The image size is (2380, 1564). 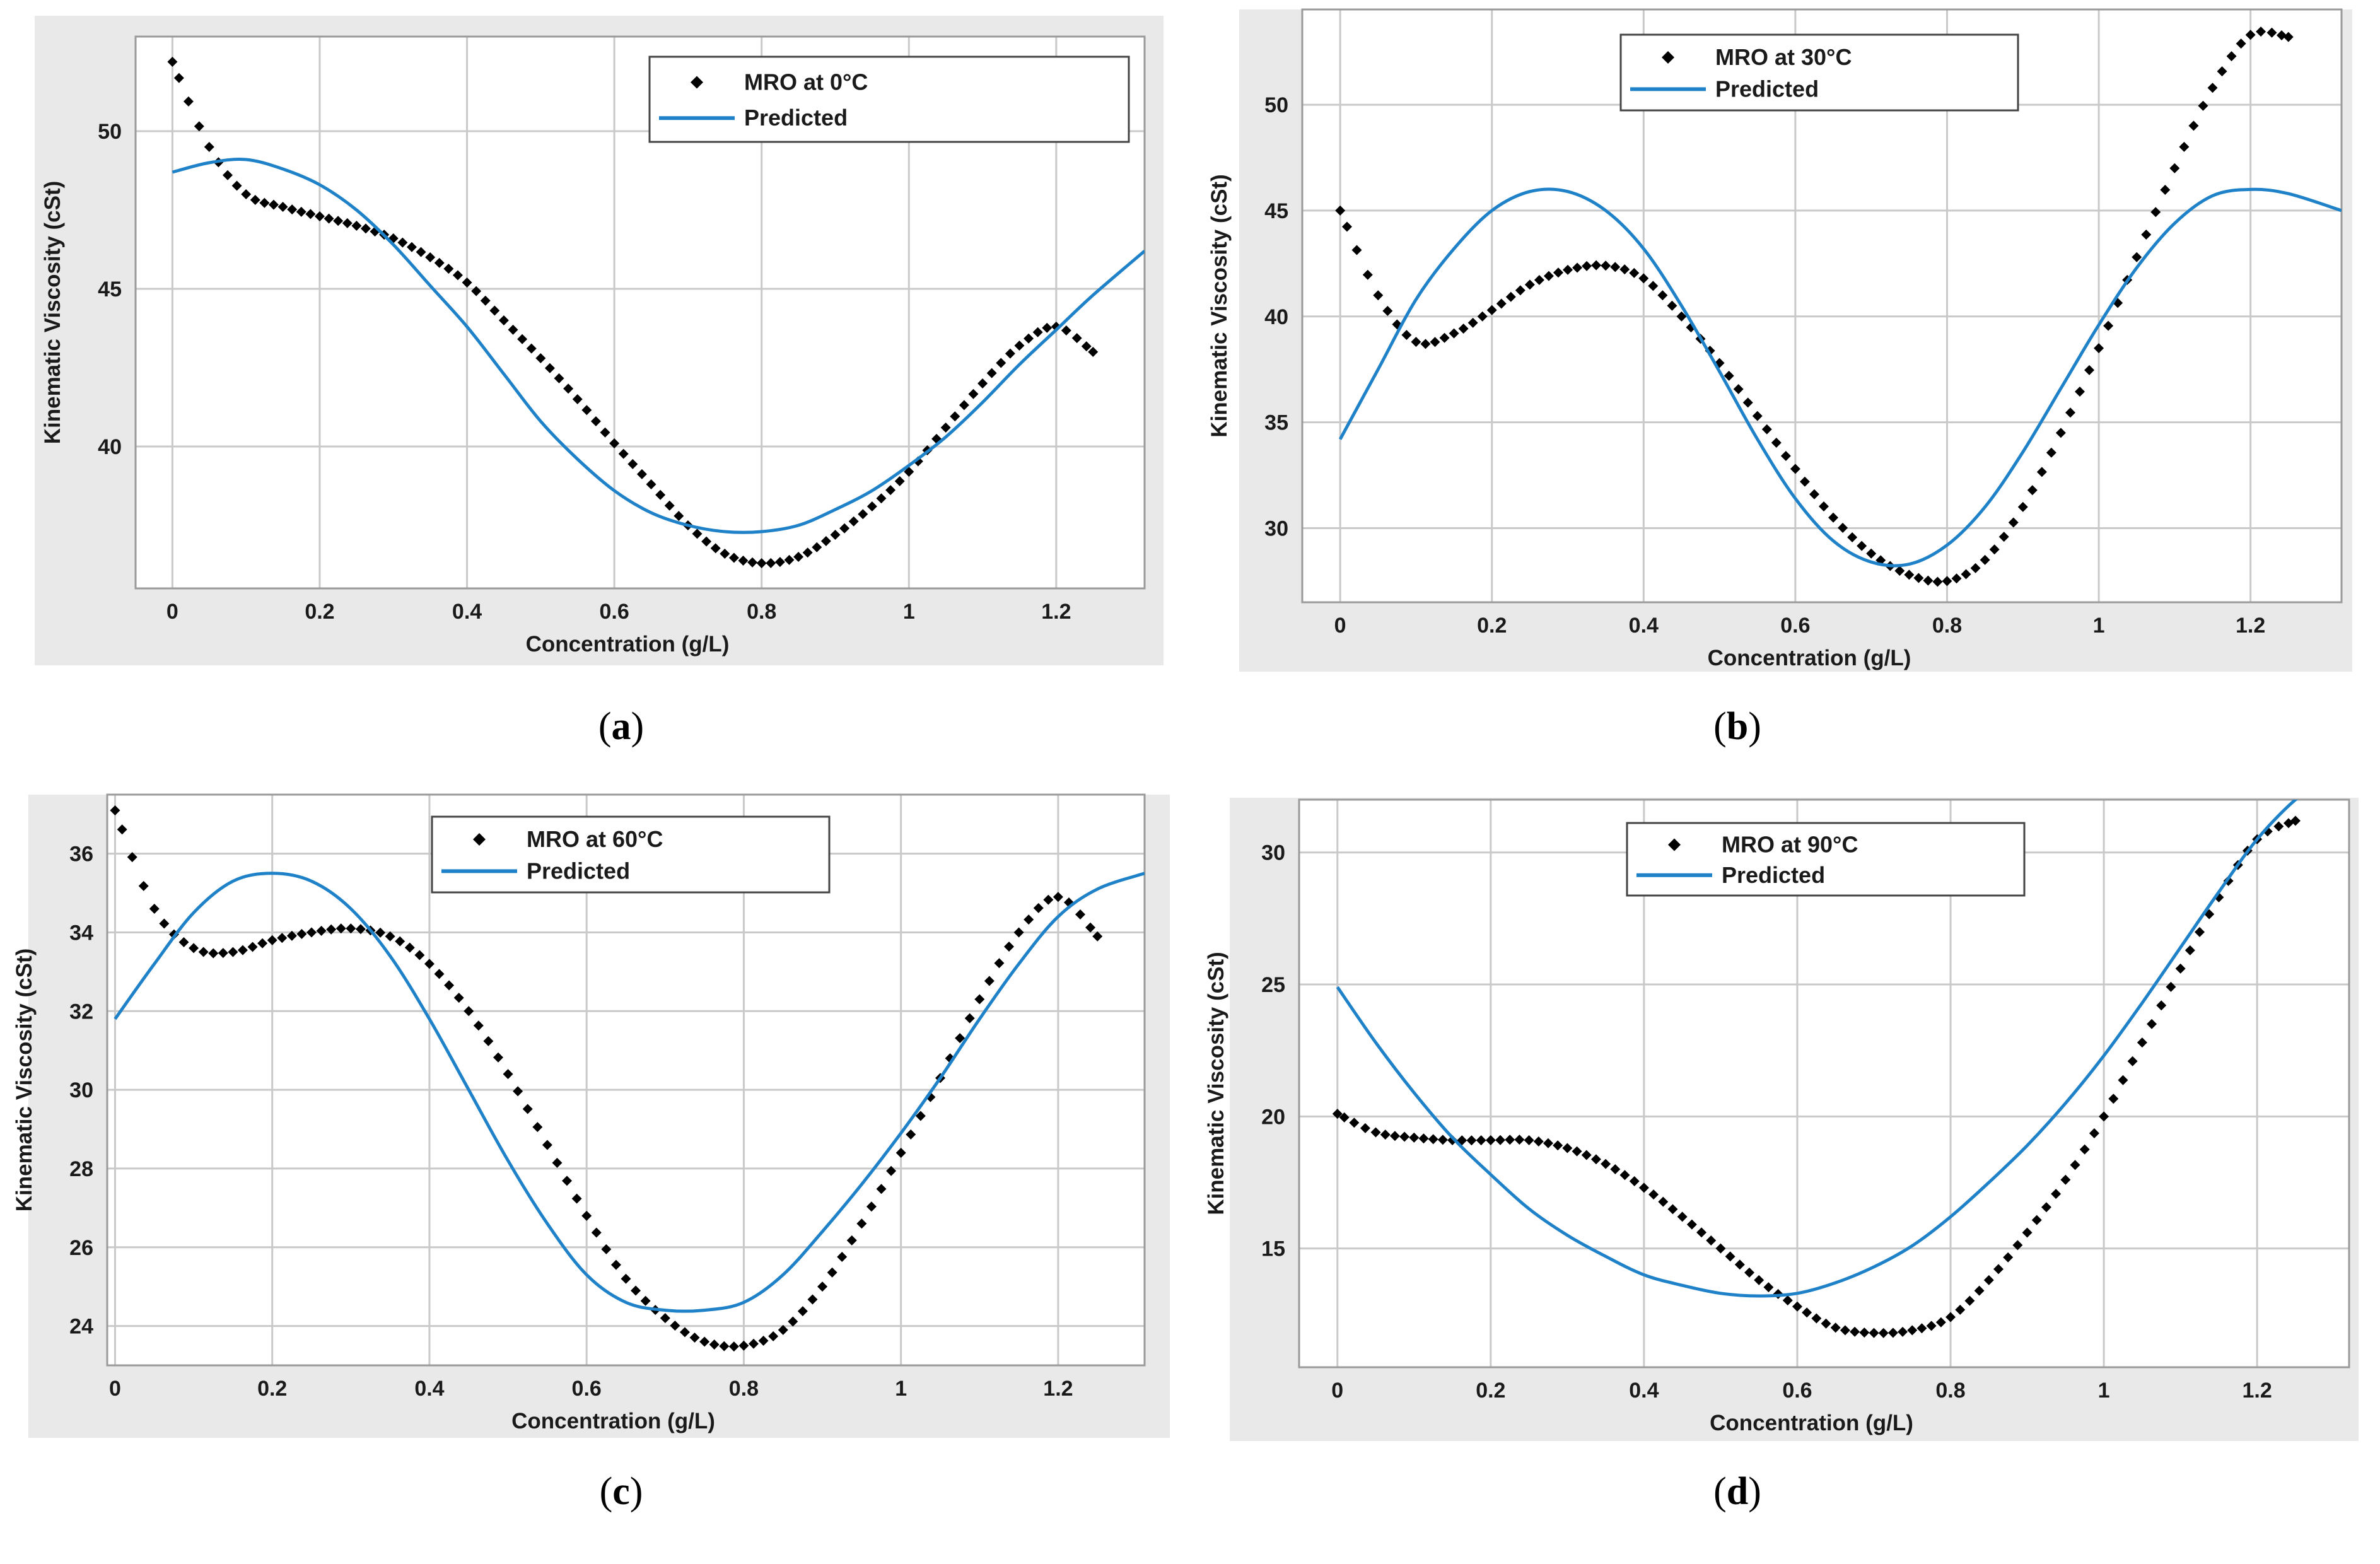 What do you see at coordinates (889, 99) in the screenshot?
I see `legend: MRO at 0°C Predicted` at bounding box center [889, 99].